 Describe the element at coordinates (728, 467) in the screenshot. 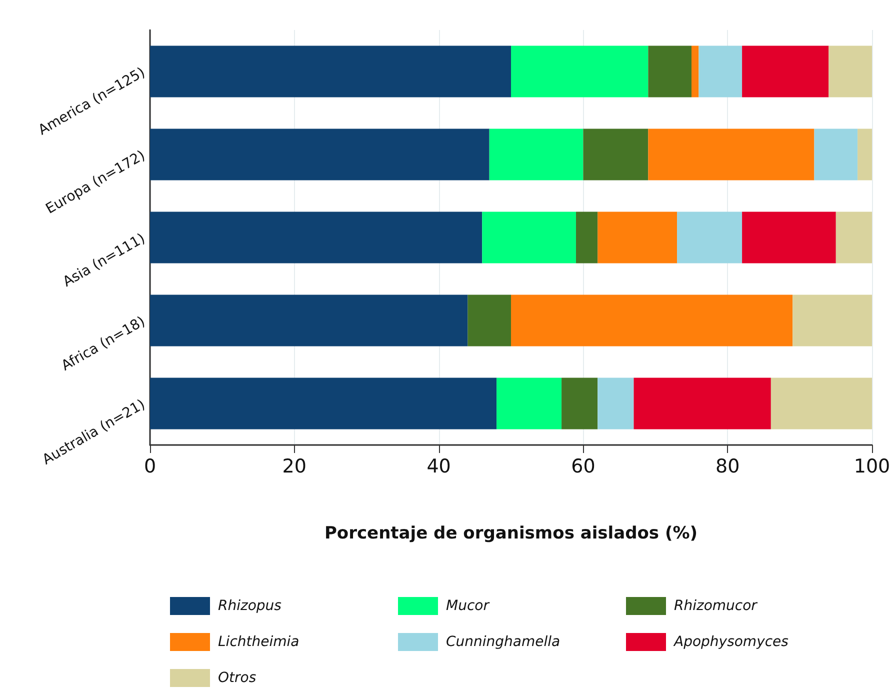

I see `x-tick-label: 80` at that location.